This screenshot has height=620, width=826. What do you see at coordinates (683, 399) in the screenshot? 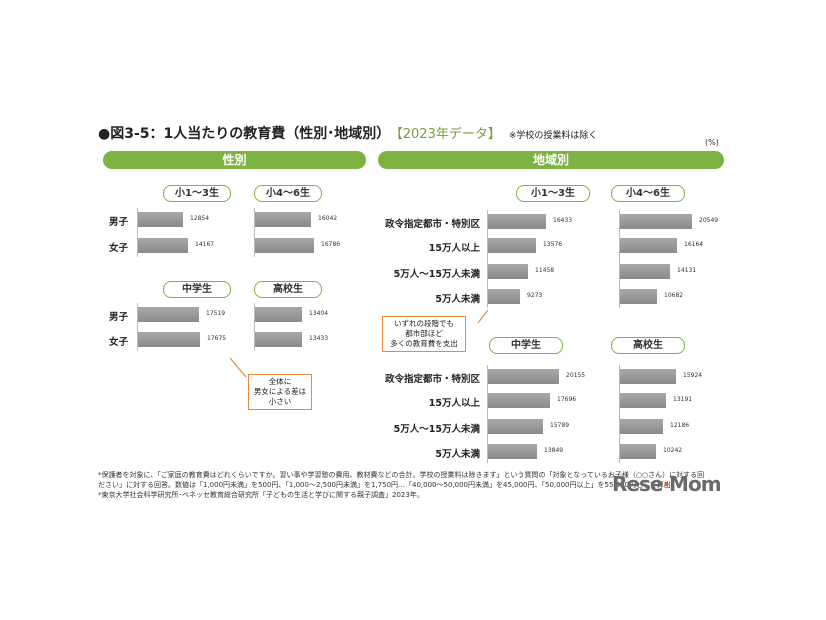
I see `bar-value-label: 13191` at bounding box center [683, 399].